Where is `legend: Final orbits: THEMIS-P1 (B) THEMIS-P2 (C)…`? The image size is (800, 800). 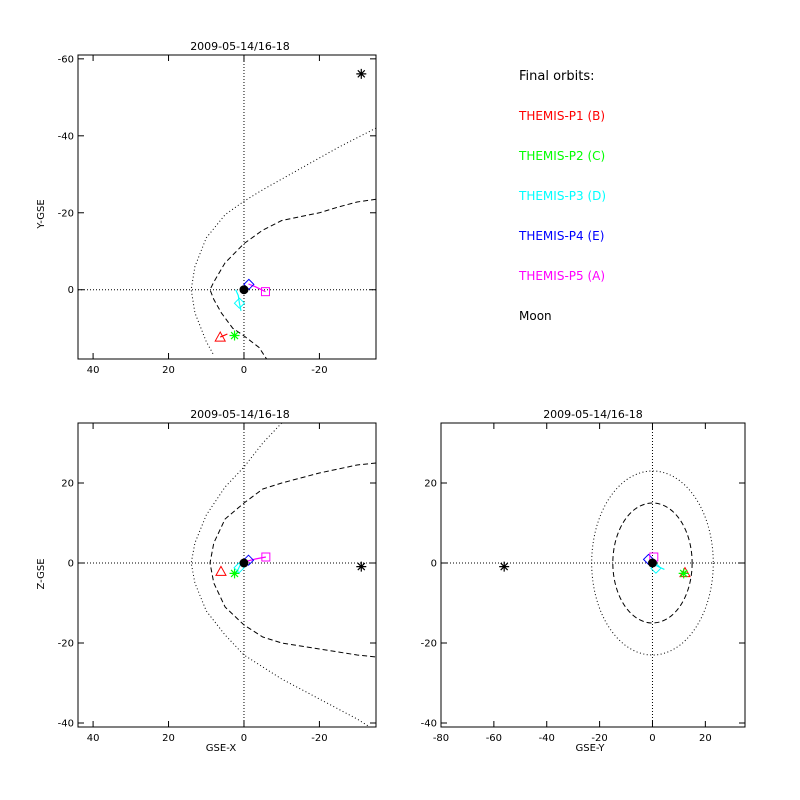
legend: Final orbits: THEMIS-P1 (B) THEMIS-P2 (C)… is located at coordinates (562, 196).